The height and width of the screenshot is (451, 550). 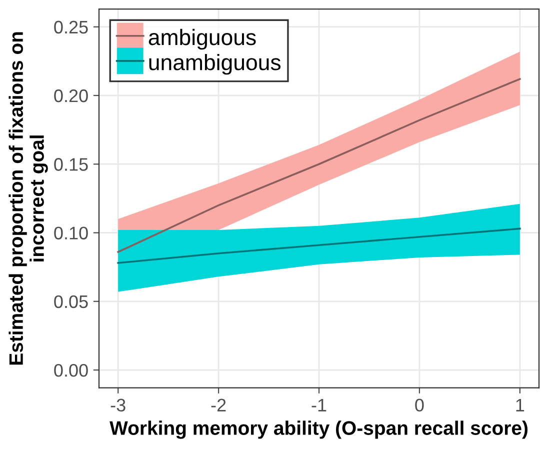 I want to click on x-tick-label: 0, so click(x=419, y=405).